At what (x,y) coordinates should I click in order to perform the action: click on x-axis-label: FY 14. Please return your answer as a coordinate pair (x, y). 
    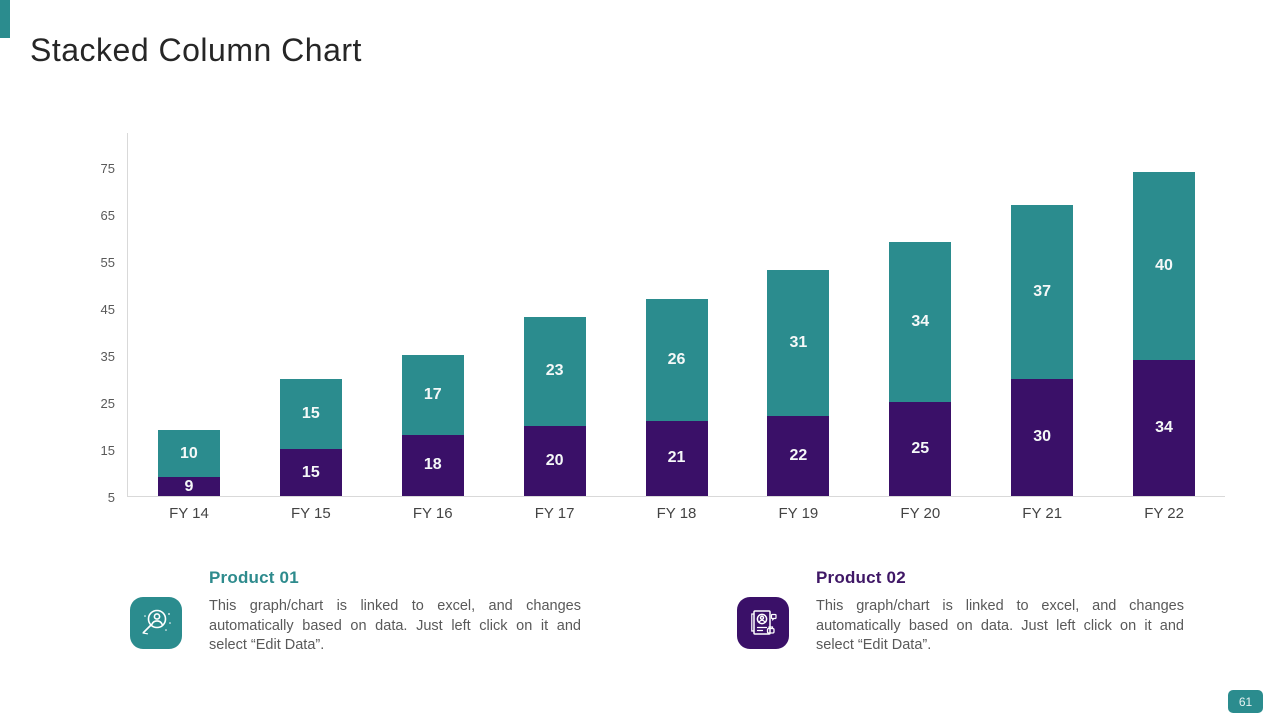
    Looking at the image, I should click on (189, 513).